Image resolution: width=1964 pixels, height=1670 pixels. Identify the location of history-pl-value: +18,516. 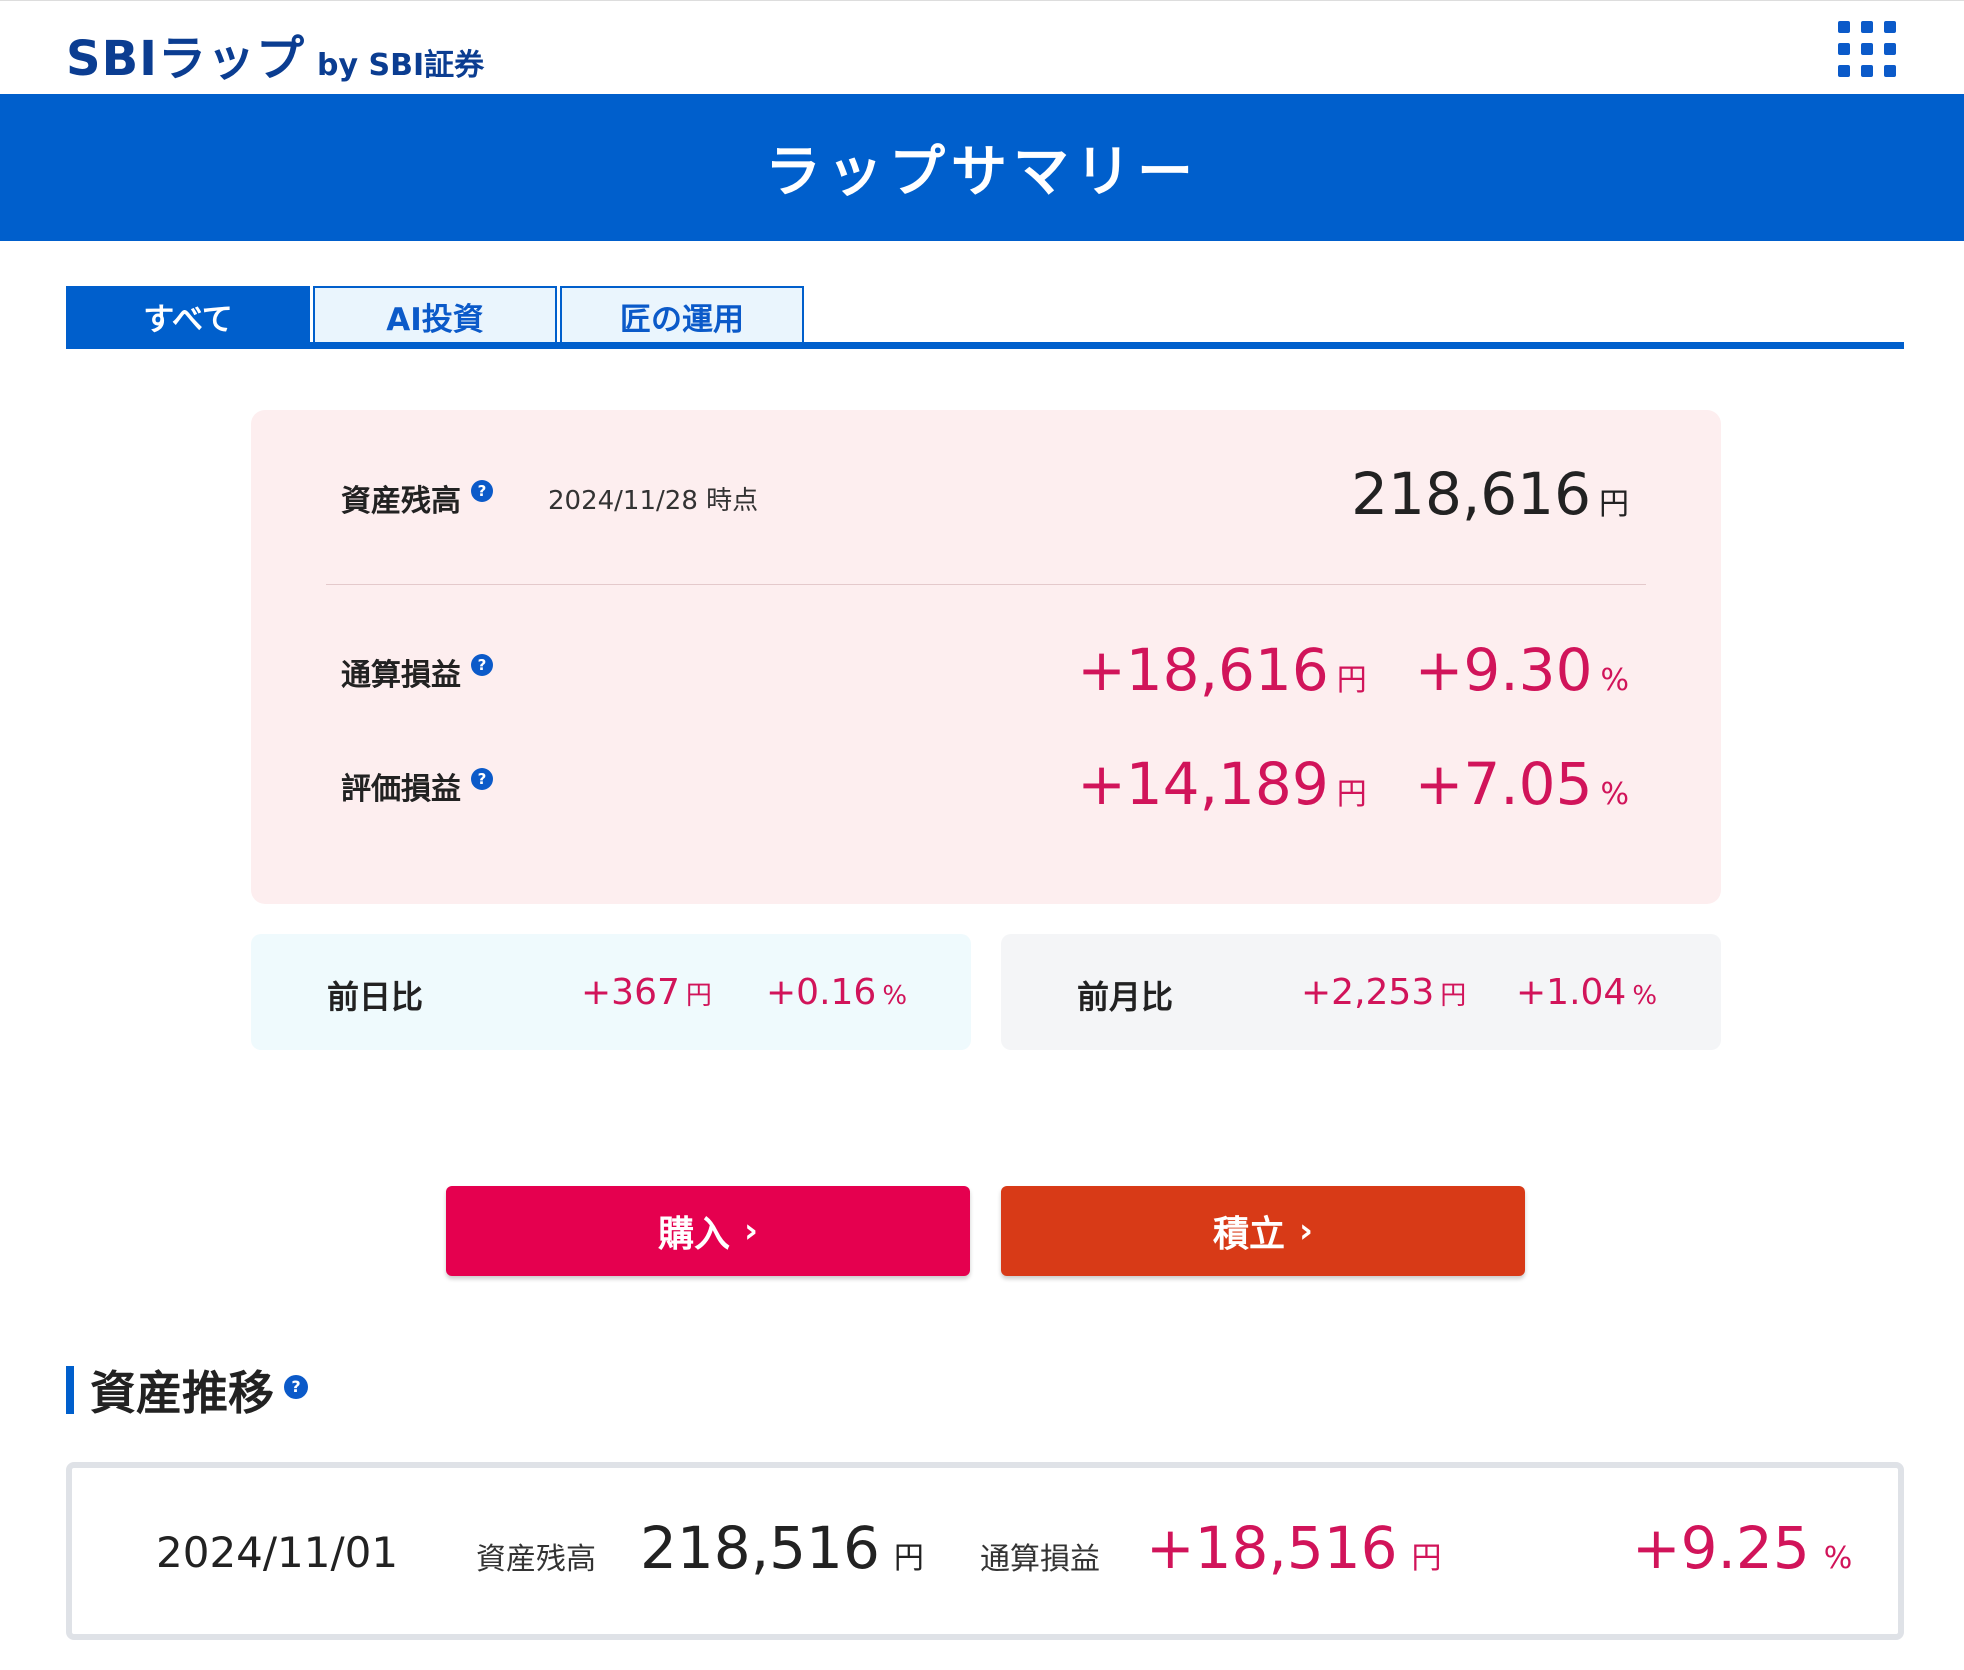
(1272, 1548).